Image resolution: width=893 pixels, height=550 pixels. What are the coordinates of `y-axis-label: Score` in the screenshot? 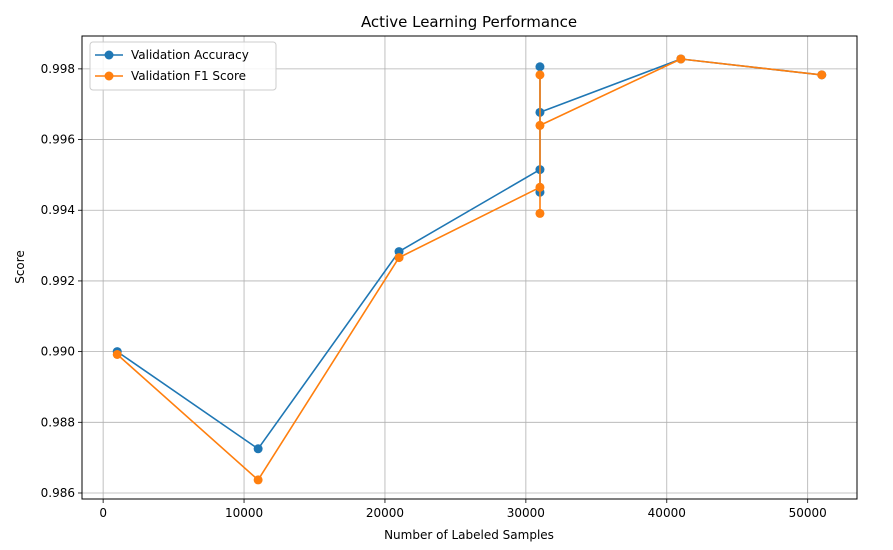 It's located at (20, 267).